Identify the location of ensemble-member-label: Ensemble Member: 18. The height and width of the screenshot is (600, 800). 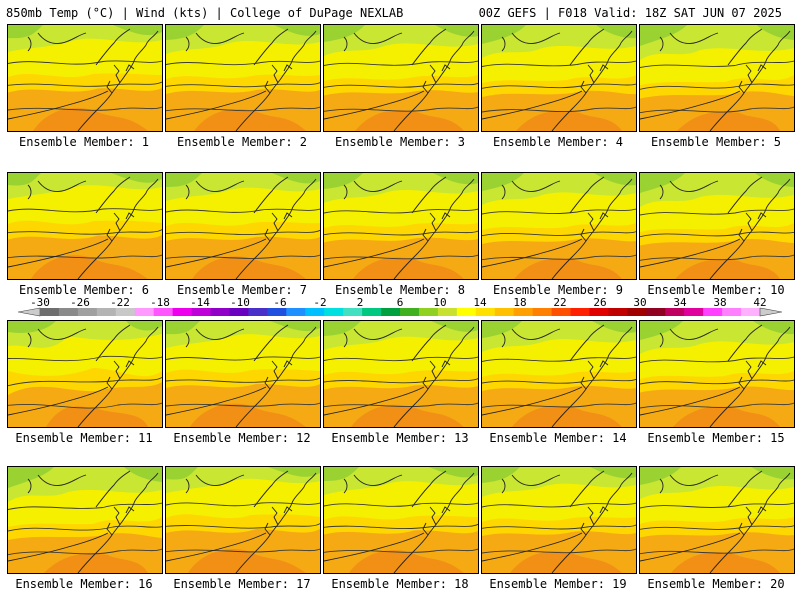
(400, 584).